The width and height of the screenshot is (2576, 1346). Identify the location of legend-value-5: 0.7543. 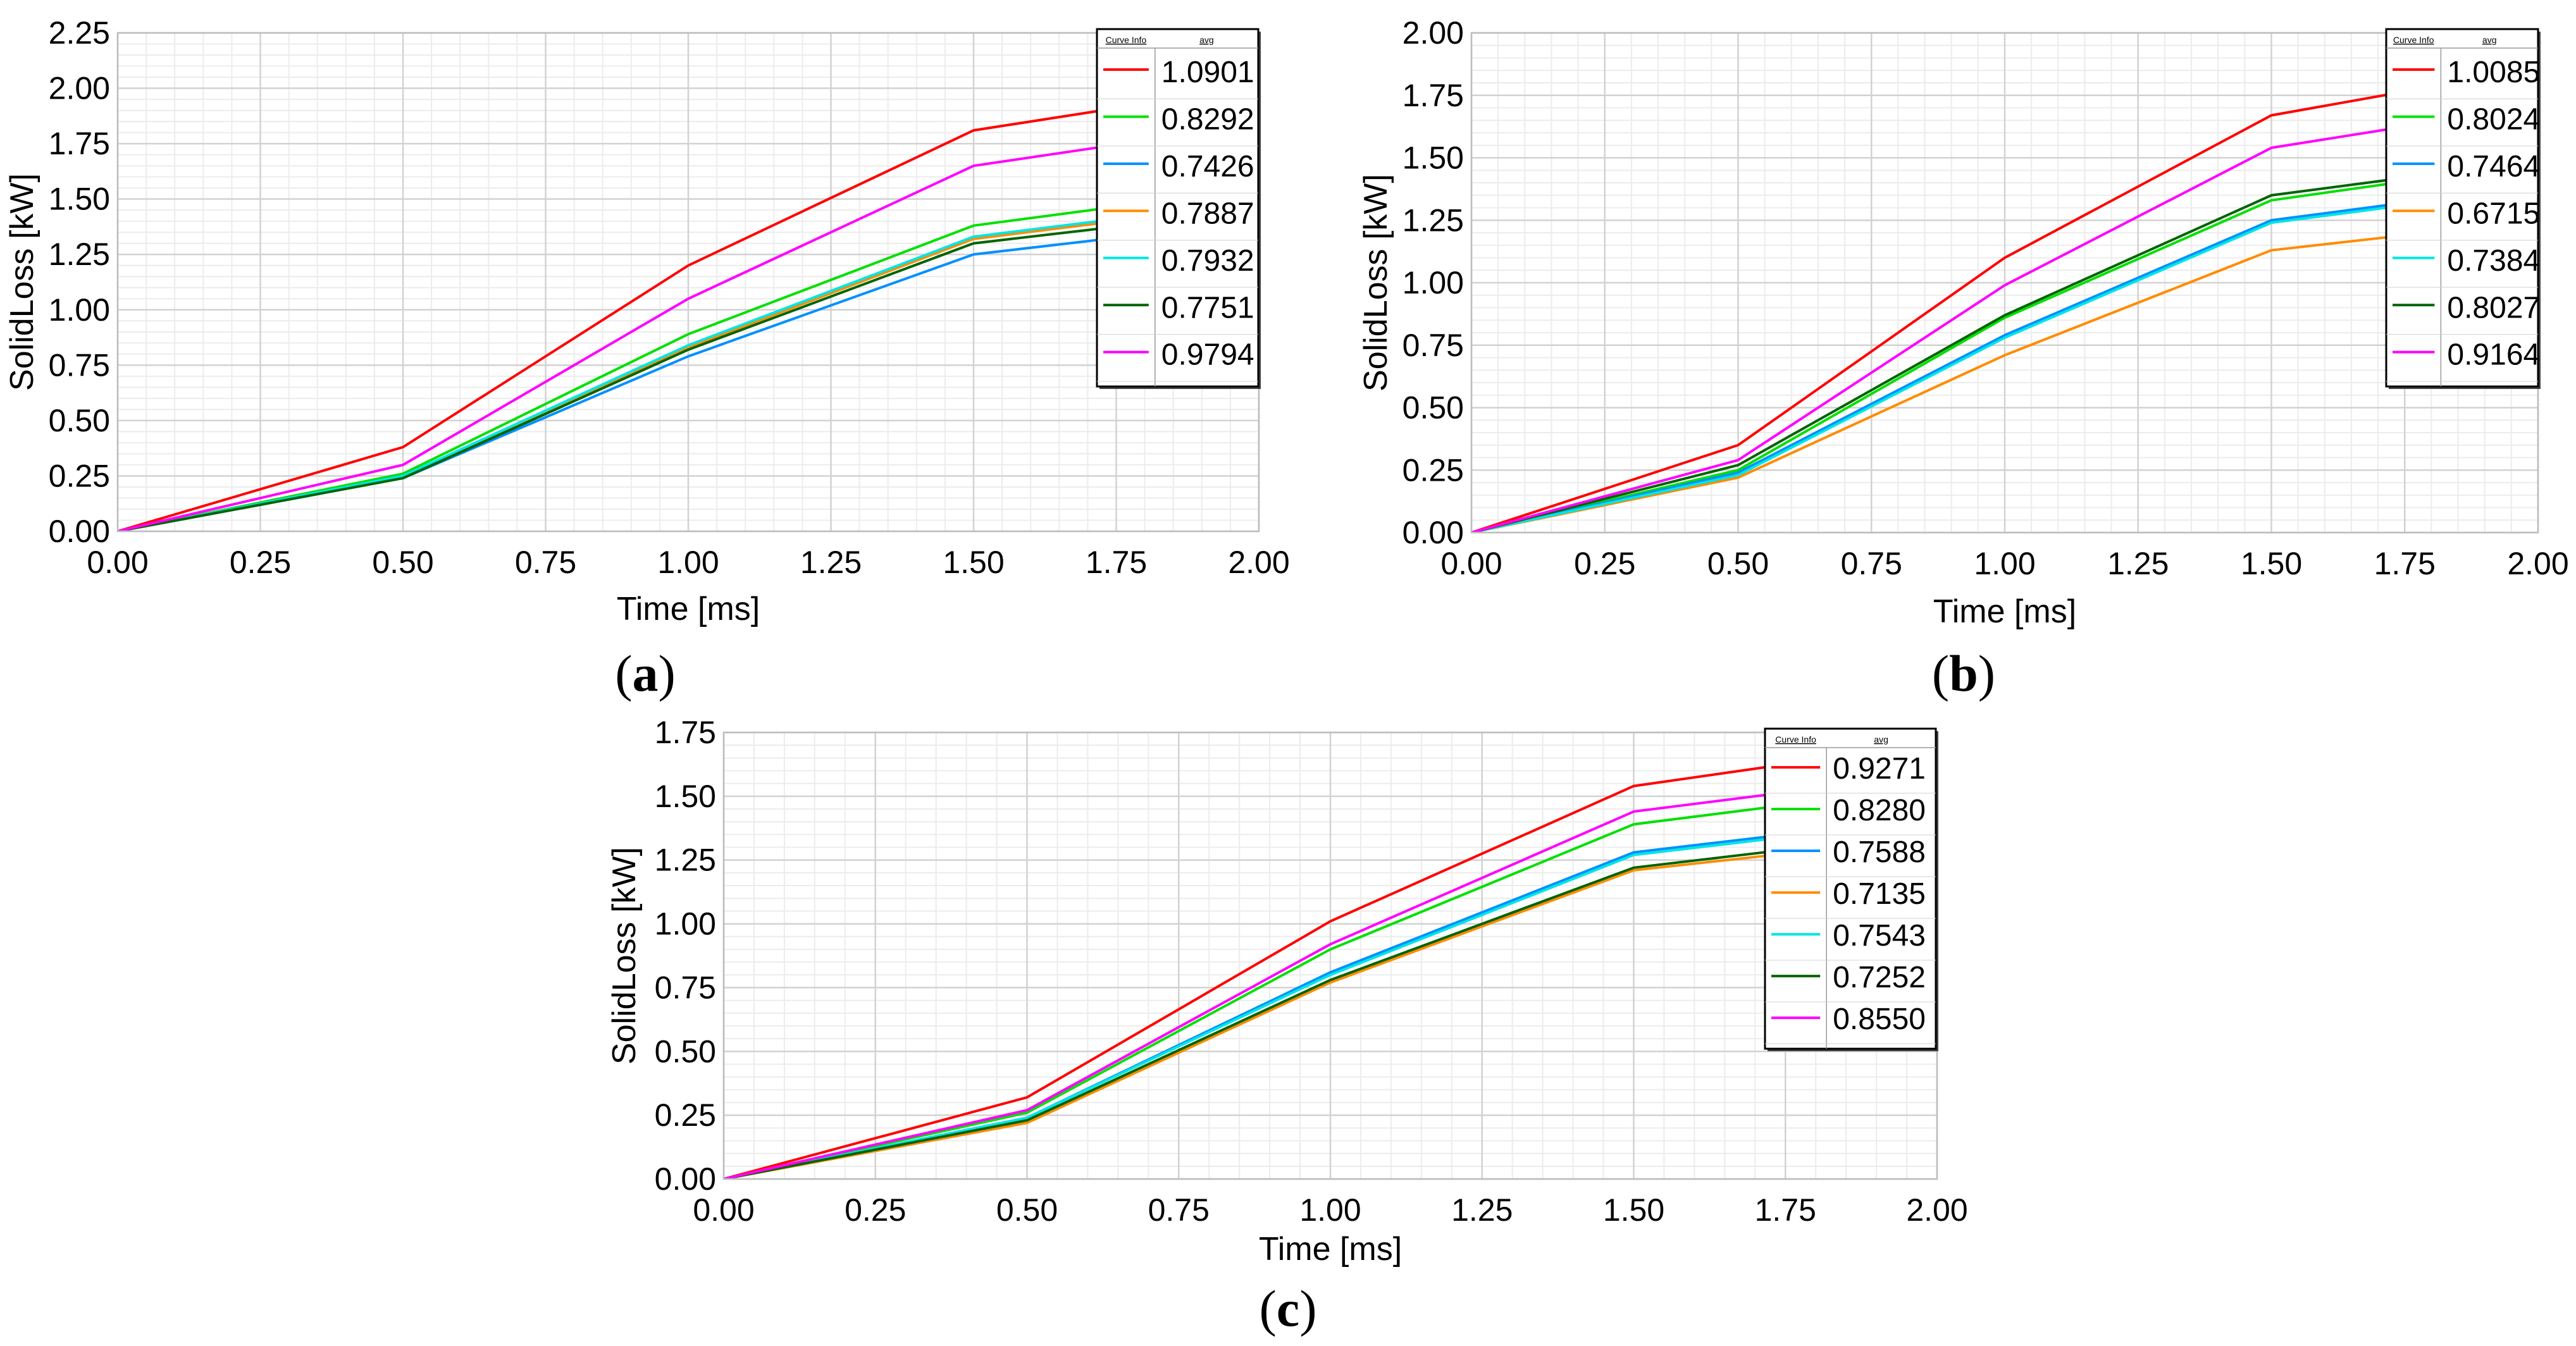
(1880, 936).